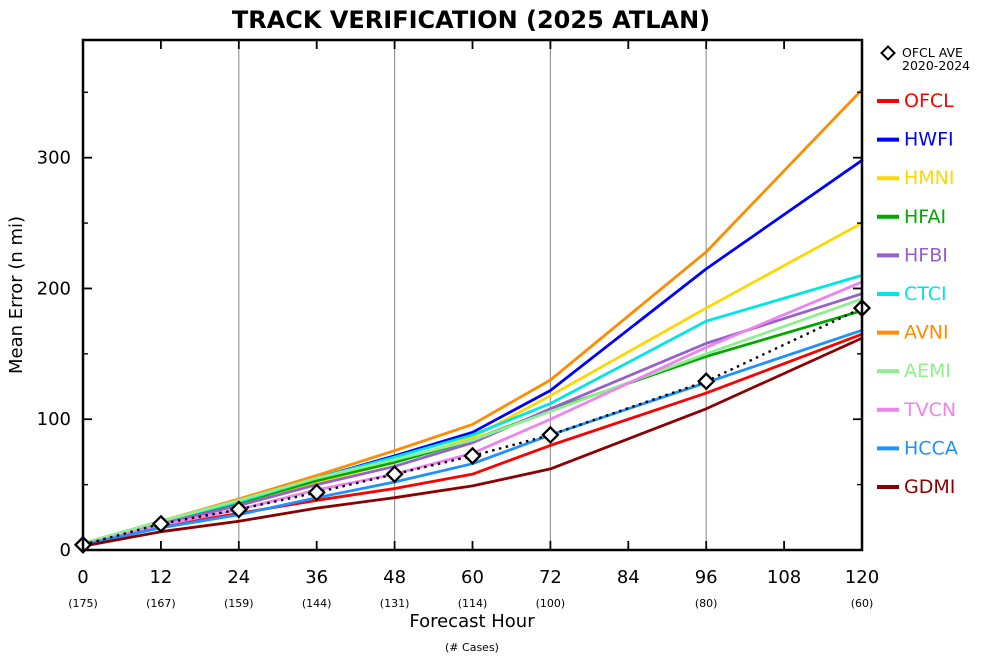 The width and height of the screenshot is (1000, 666). What do you see at coordinates (473, 603) in the screenshot?
I see `case-count: (114)` at bounding box center [473, 603].